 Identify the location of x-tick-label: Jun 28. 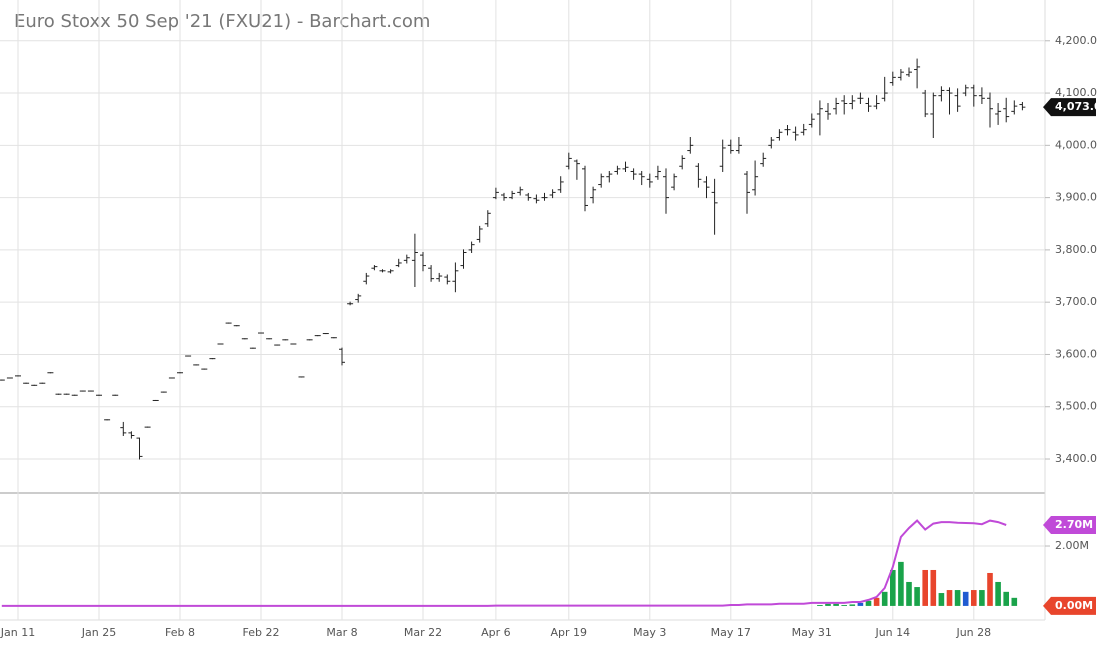
(973, 632).